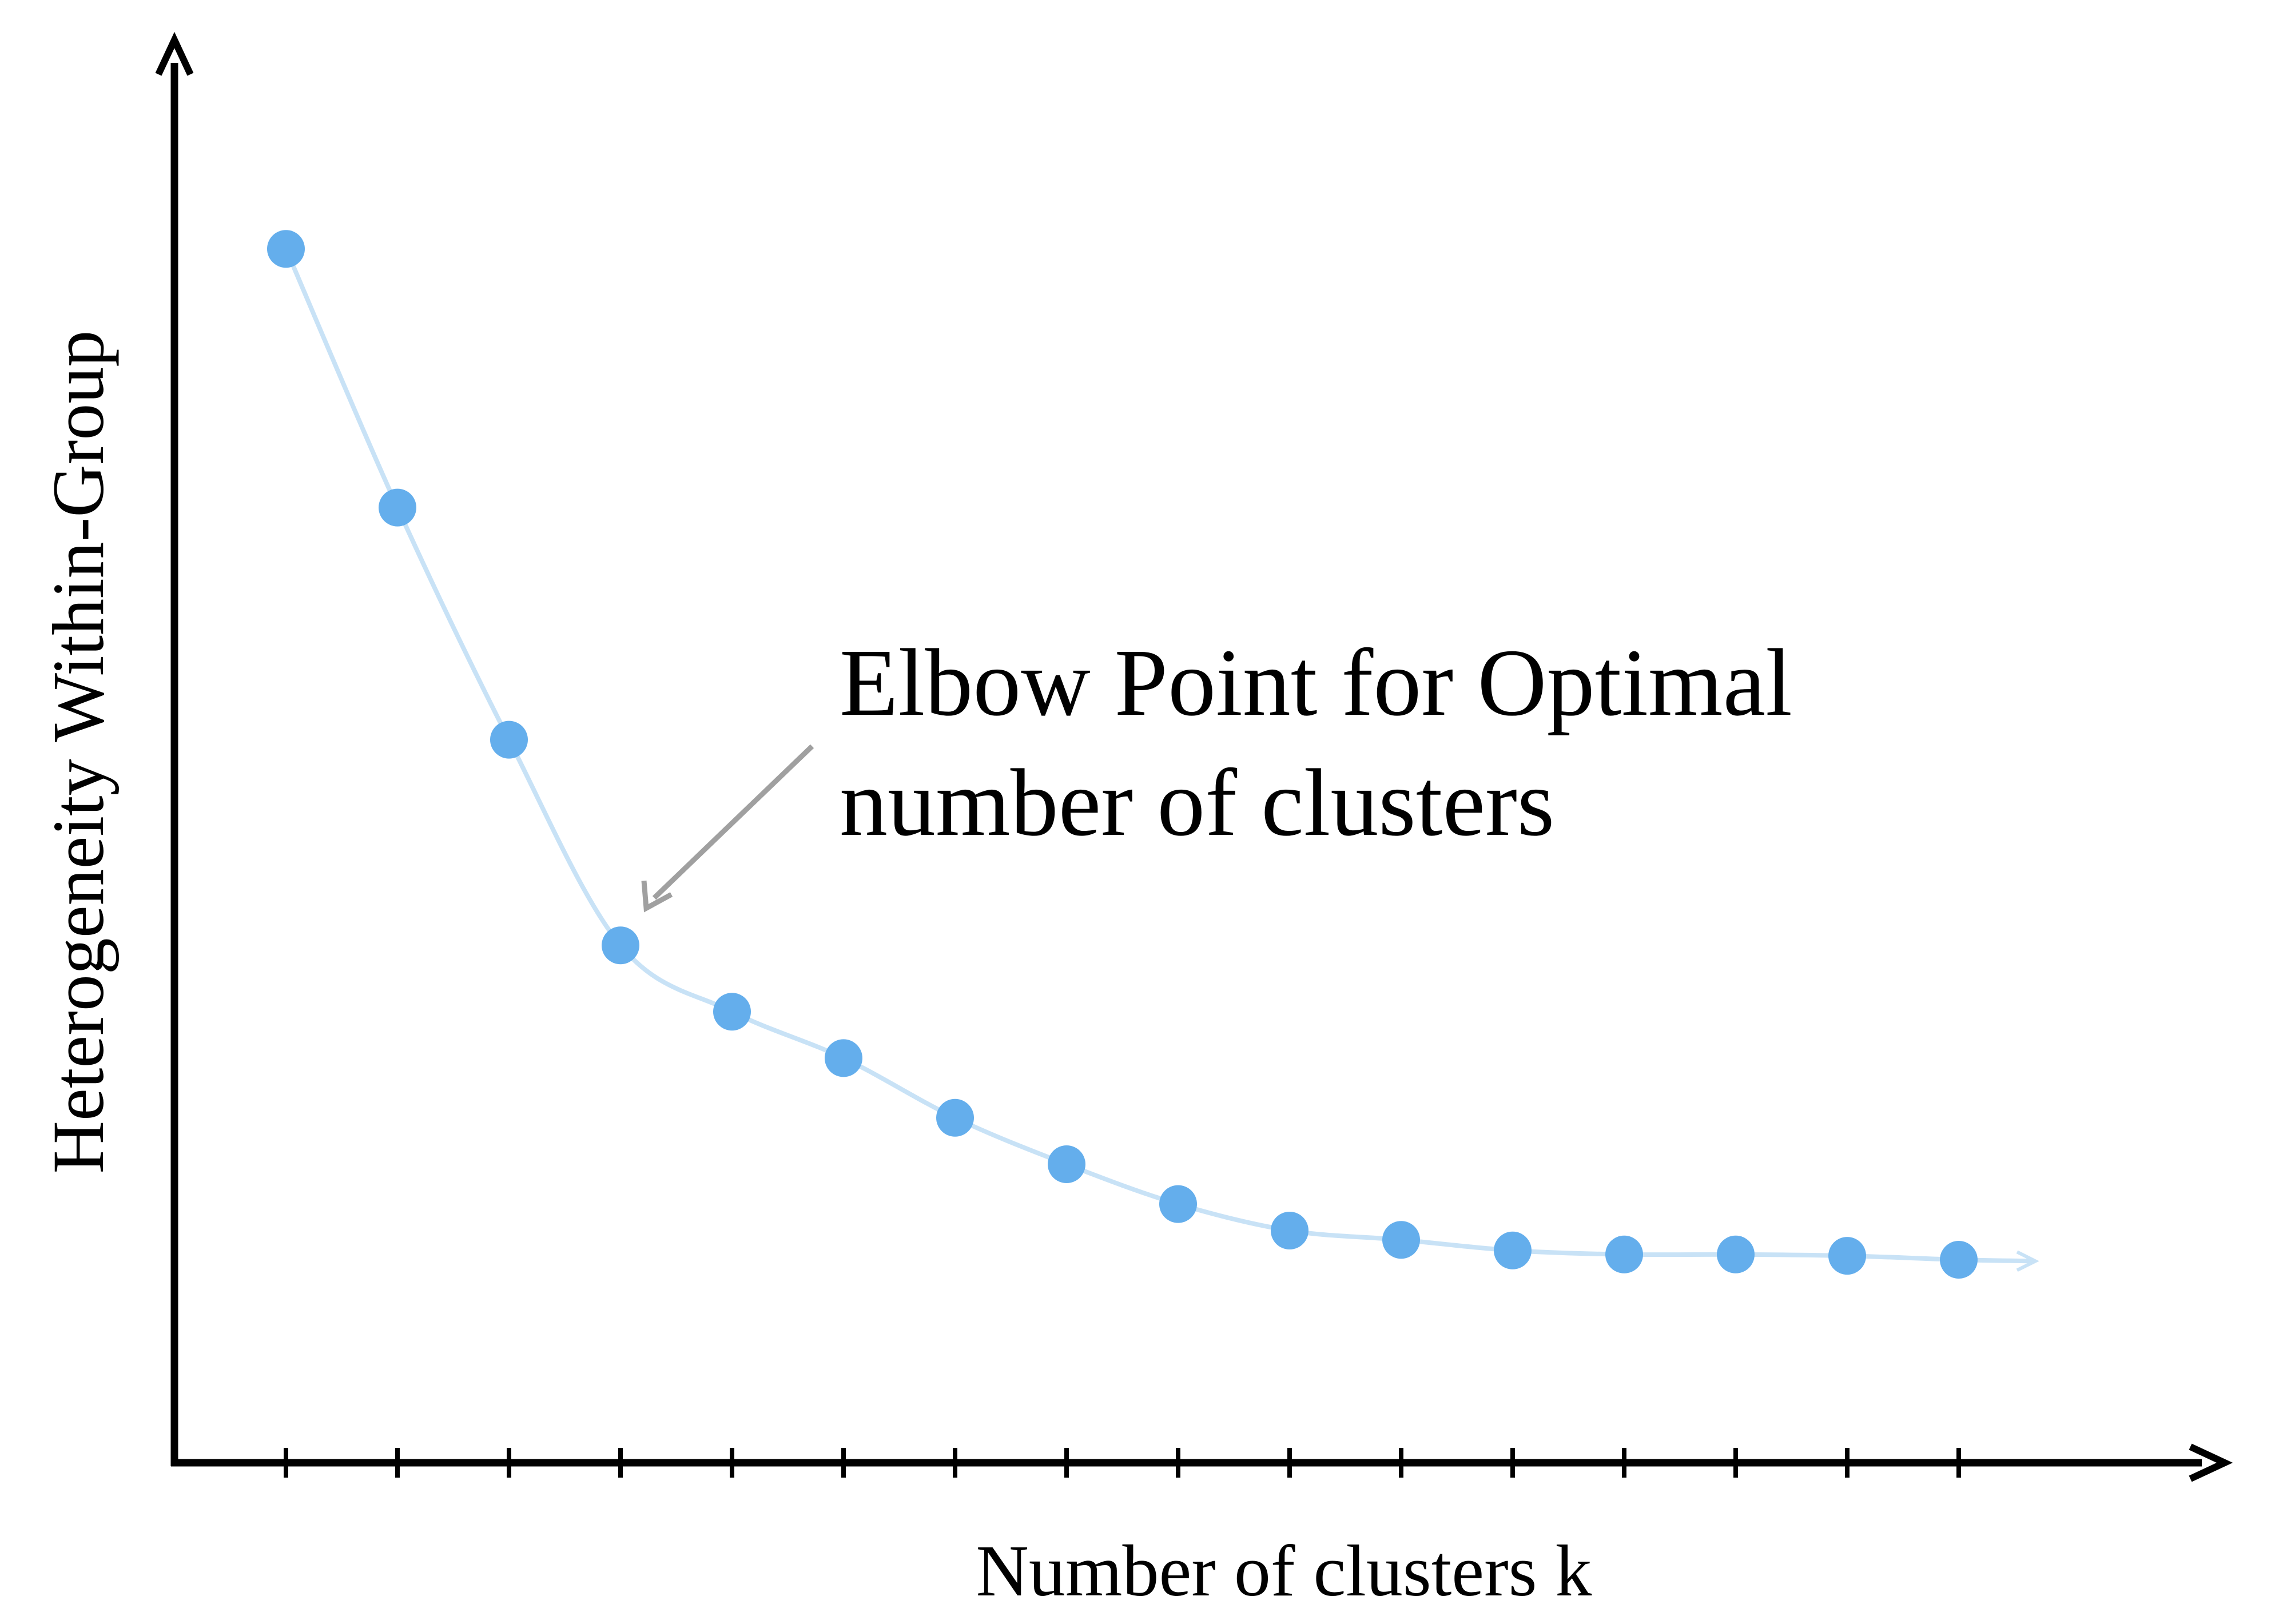  What do you see at coordinates (2211, 1463) in the screenshot?
I see `x-axis-arrowhead` at bounding box center [2211, 1463].